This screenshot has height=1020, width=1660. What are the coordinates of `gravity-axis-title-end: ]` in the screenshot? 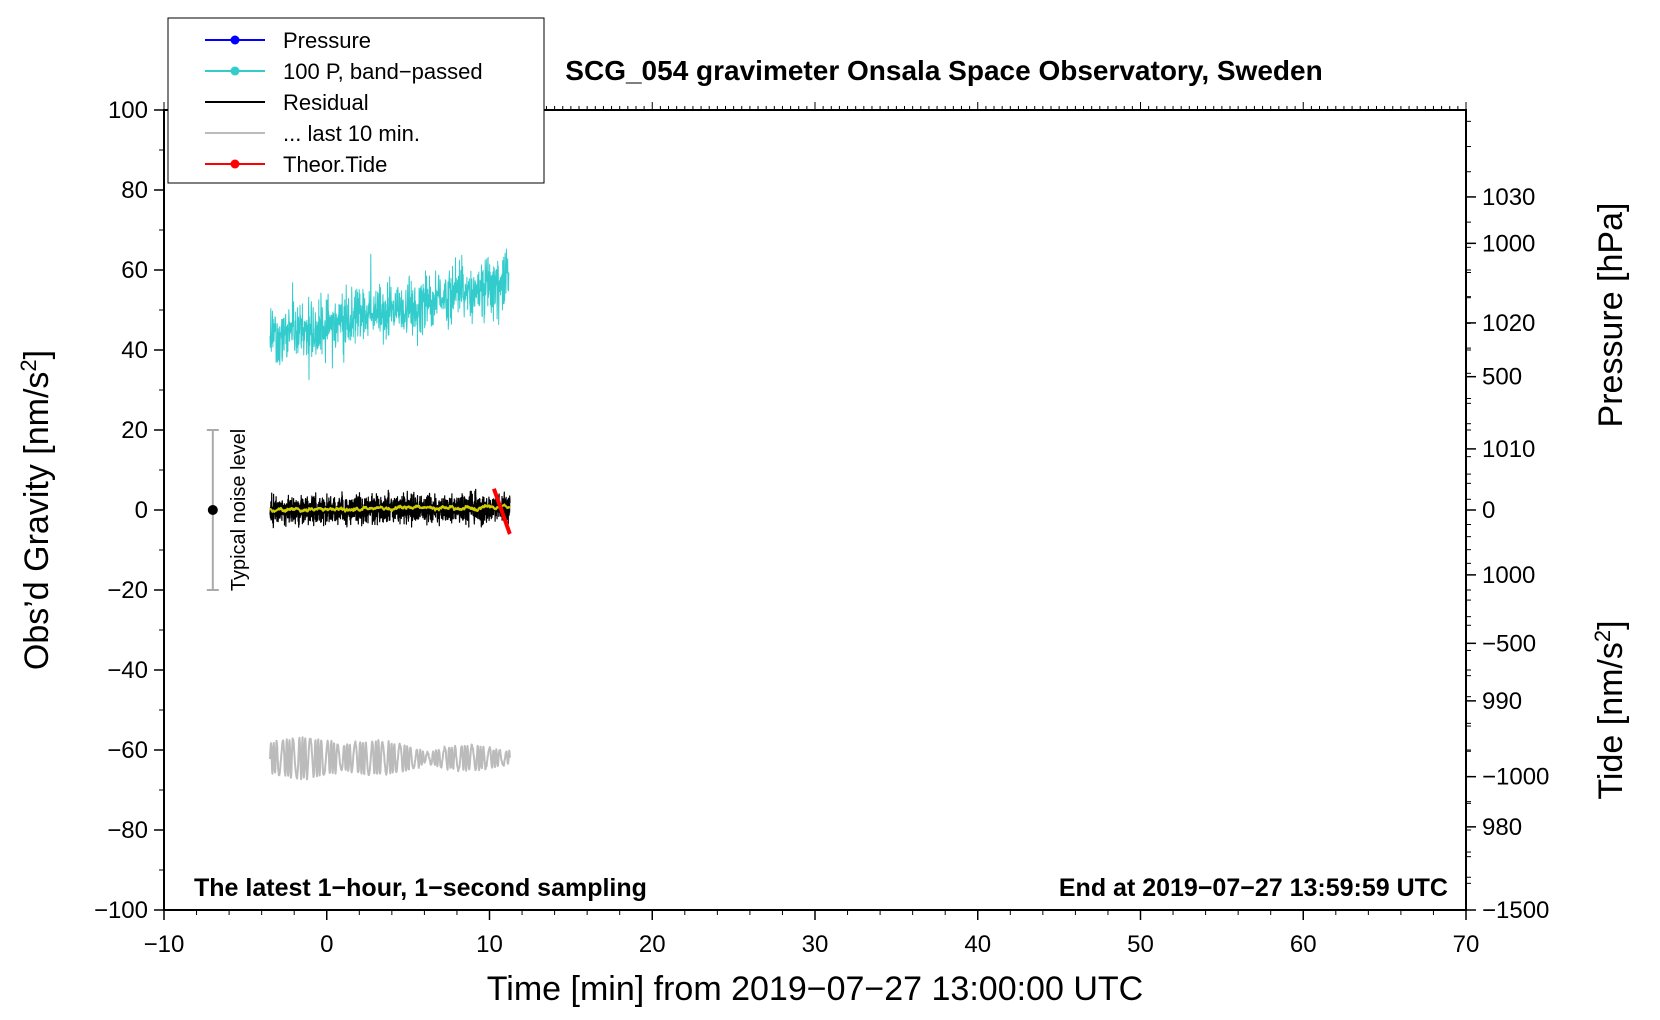 It's located at (37, 354).